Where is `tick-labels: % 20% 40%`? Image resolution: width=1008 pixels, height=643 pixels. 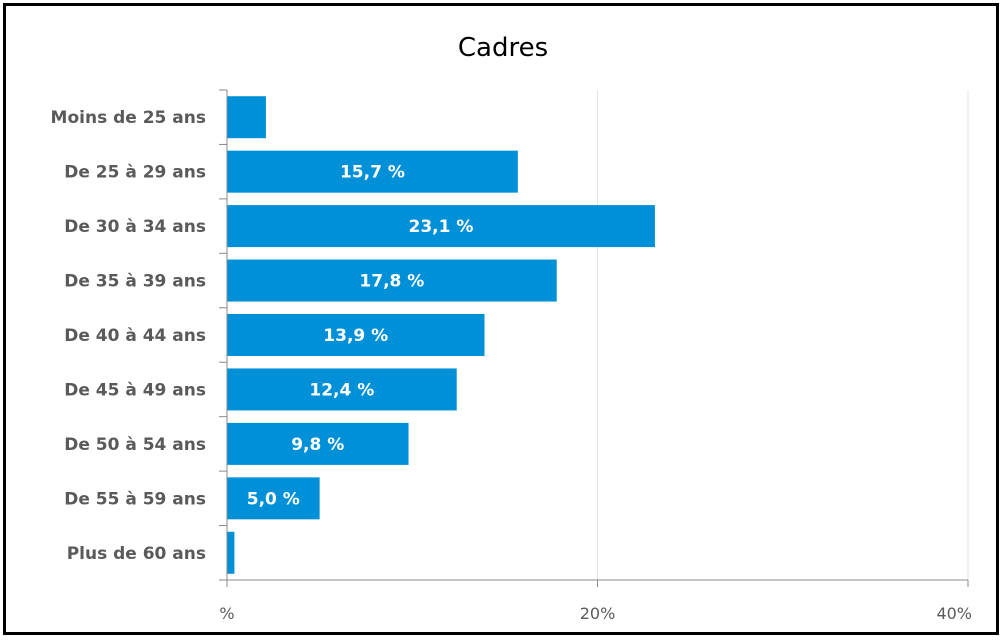 tick-labels: % 20% 40% is located at coordinates (595, 613).